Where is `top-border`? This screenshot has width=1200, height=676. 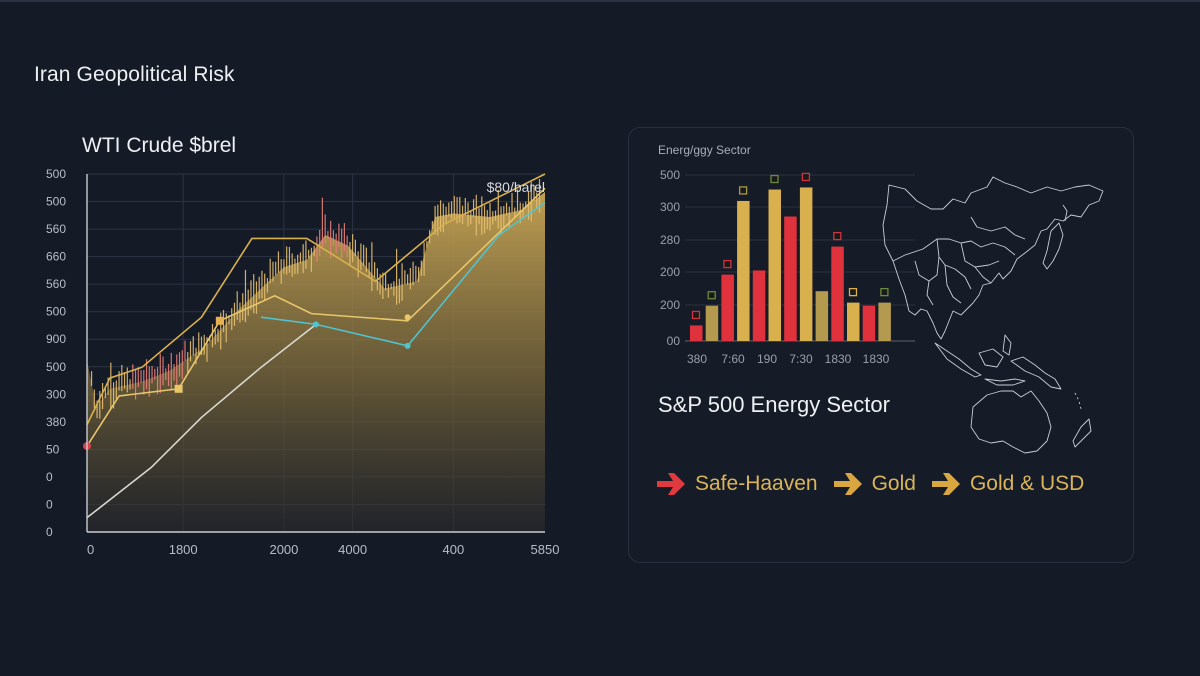
top-border is located at coordinates (600, 1).